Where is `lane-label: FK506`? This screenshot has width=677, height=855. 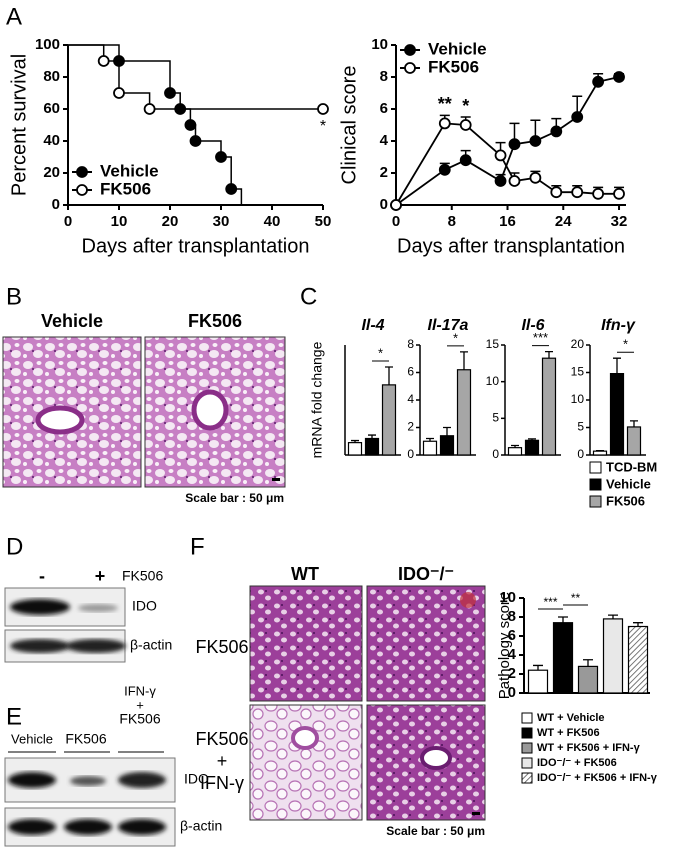
lane-label: FK506 is located at coordinates (139, 719).